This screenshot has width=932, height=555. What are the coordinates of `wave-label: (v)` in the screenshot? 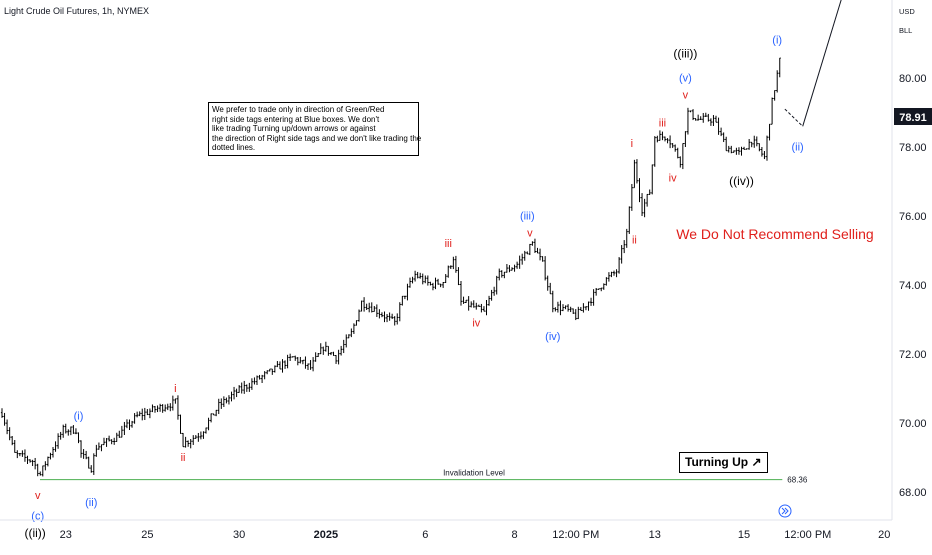 It's located at (685, 78).